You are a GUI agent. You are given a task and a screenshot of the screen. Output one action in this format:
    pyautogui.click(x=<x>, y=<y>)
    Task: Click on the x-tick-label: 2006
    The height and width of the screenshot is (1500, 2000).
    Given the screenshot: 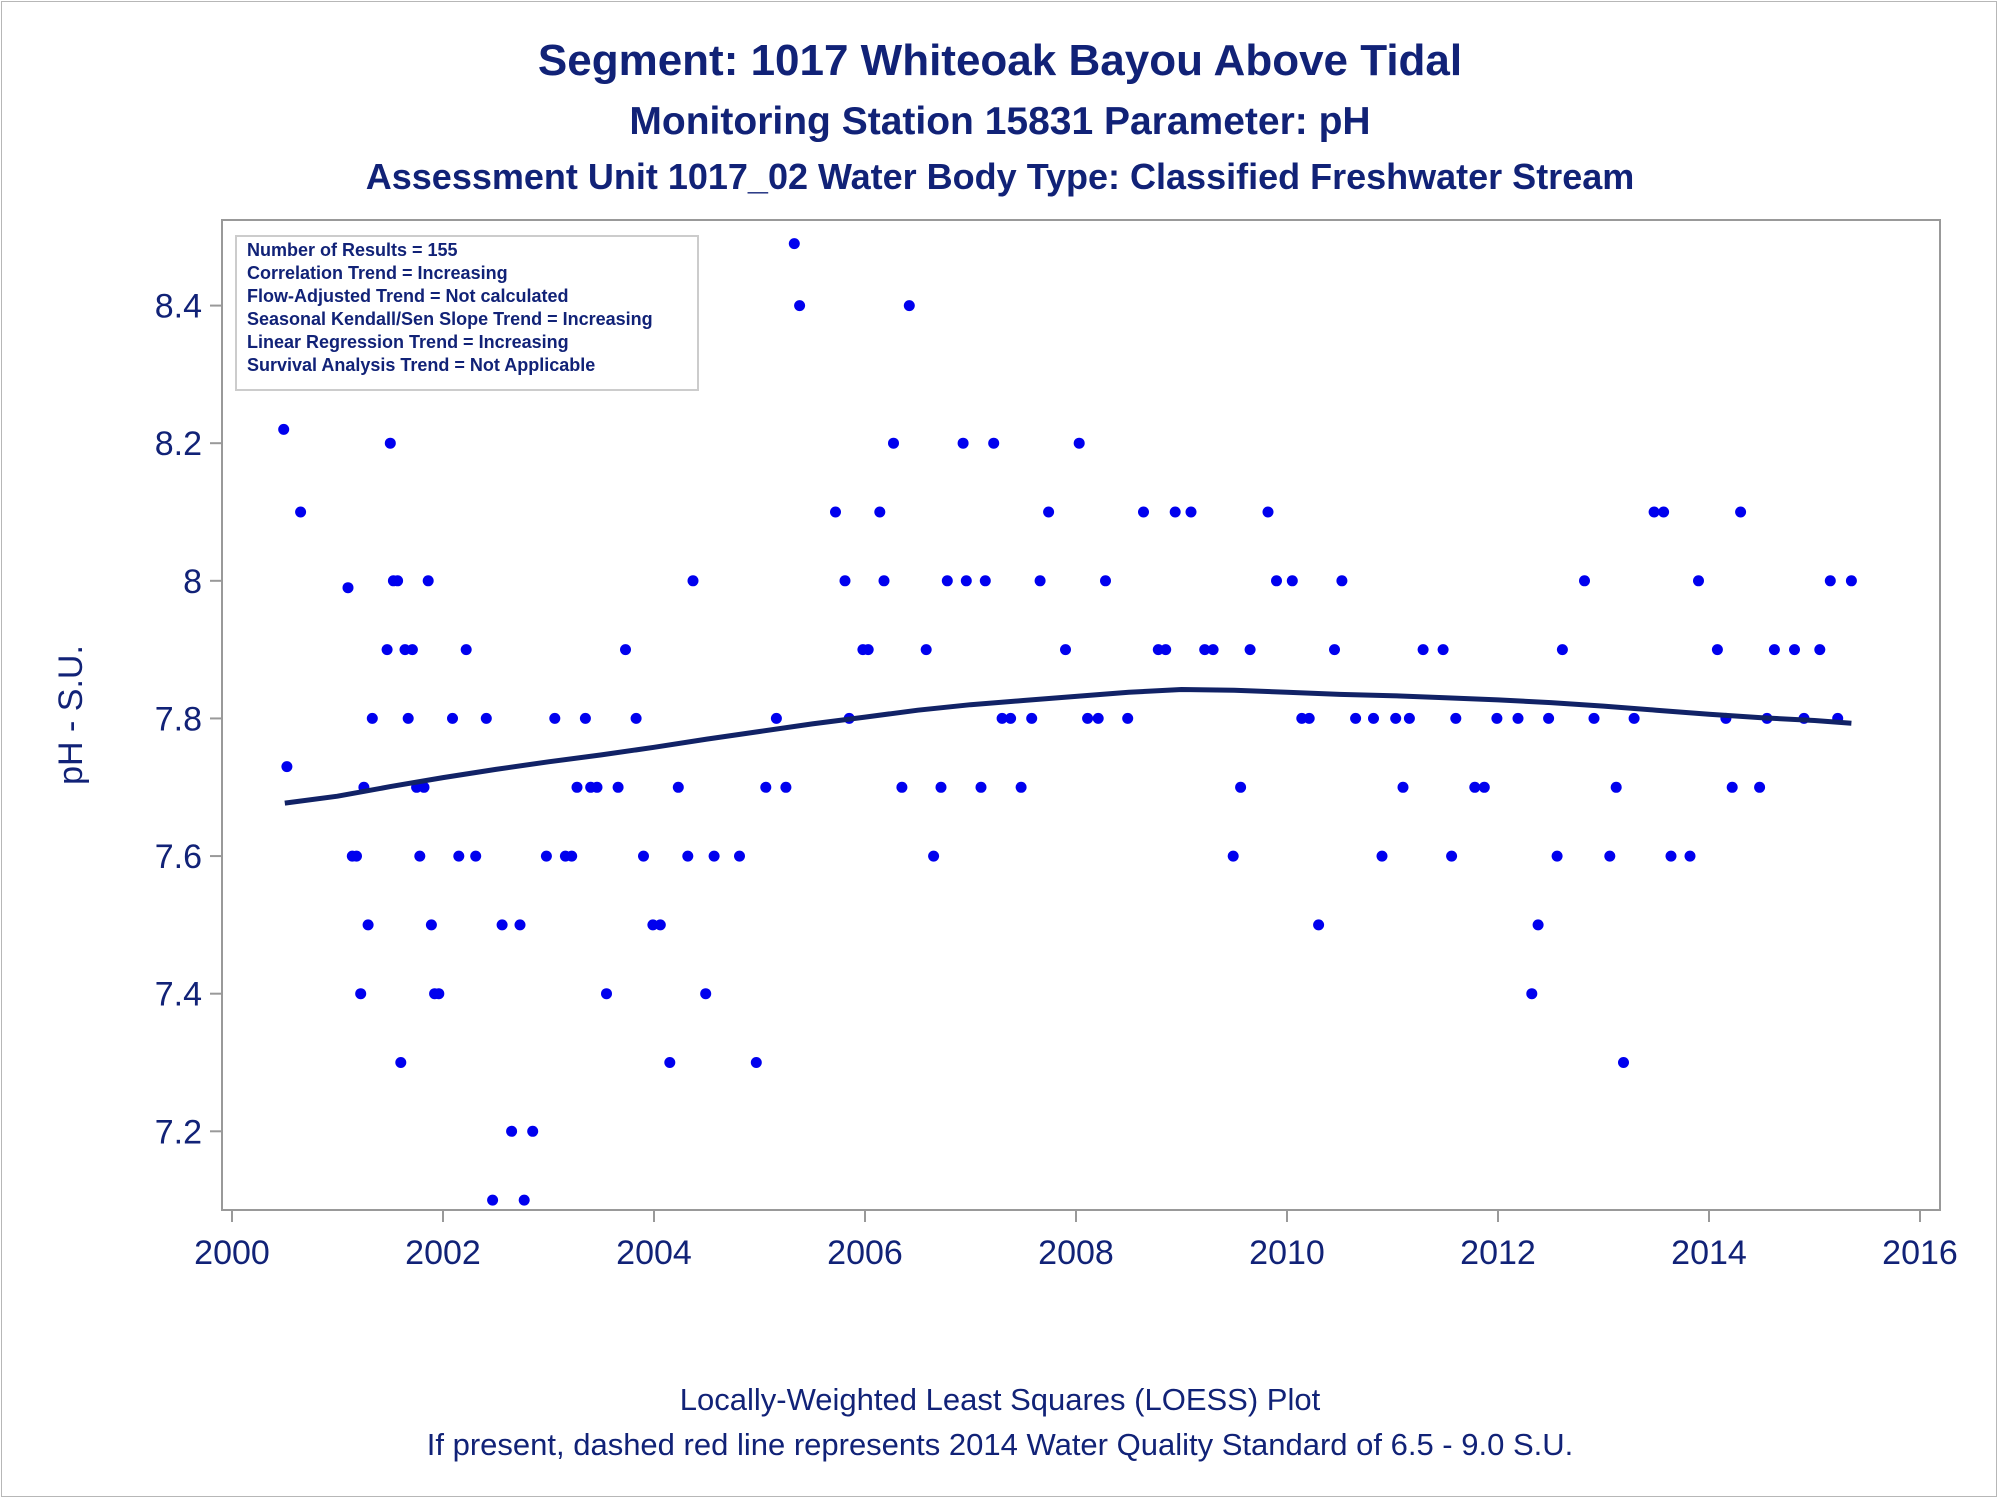 What is the action you would take?
    pyautogui.click(x=865, y=1253)
    